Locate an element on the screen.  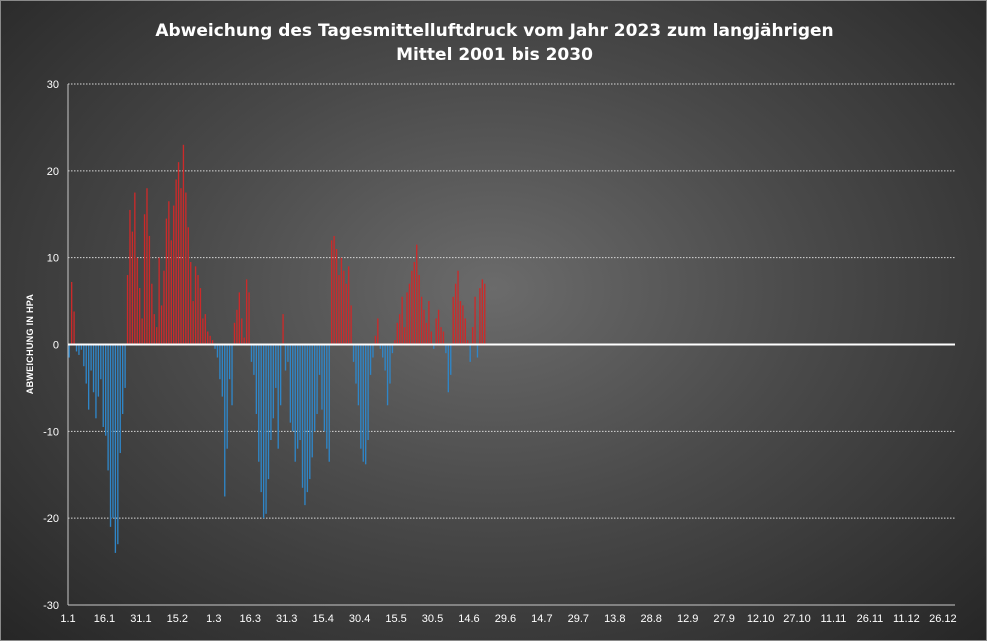
x-tick-label: 15.5 is located at coordinates (395, 619).